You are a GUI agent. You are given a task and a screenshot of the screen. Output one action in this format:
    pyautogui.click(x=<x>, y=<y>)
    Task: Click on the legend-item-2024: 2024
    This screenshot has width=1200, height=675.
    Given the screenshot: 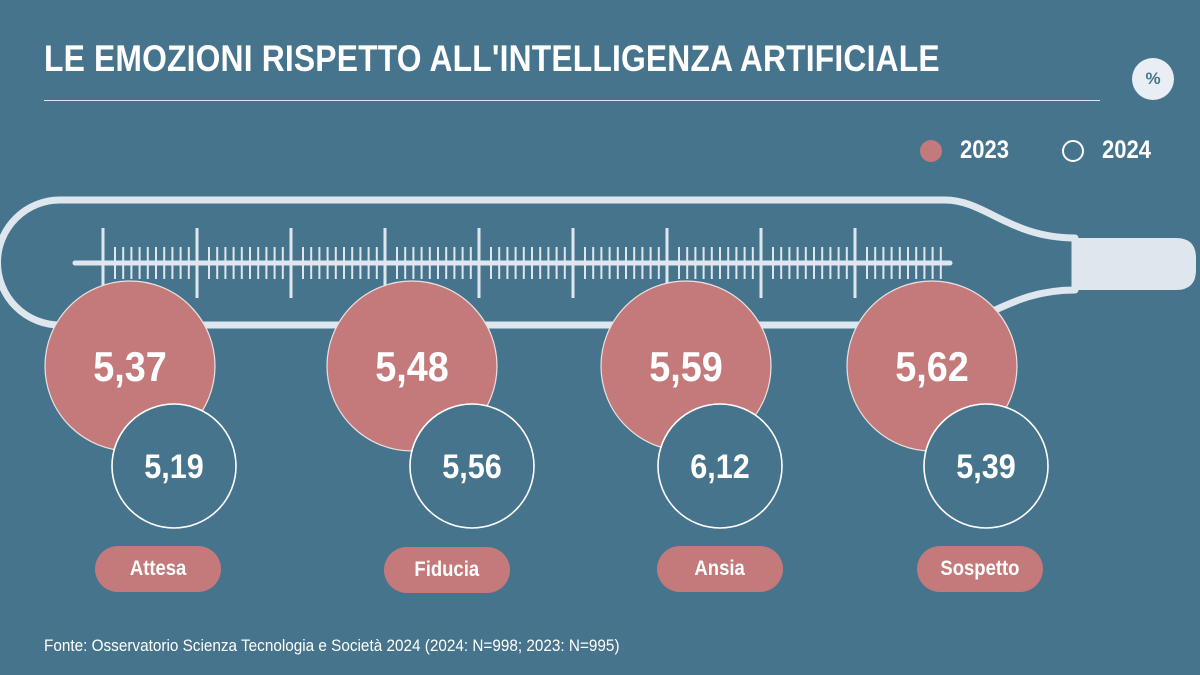 What is the action you would take?
    pyautogui.click(x=1109, y=150)
    